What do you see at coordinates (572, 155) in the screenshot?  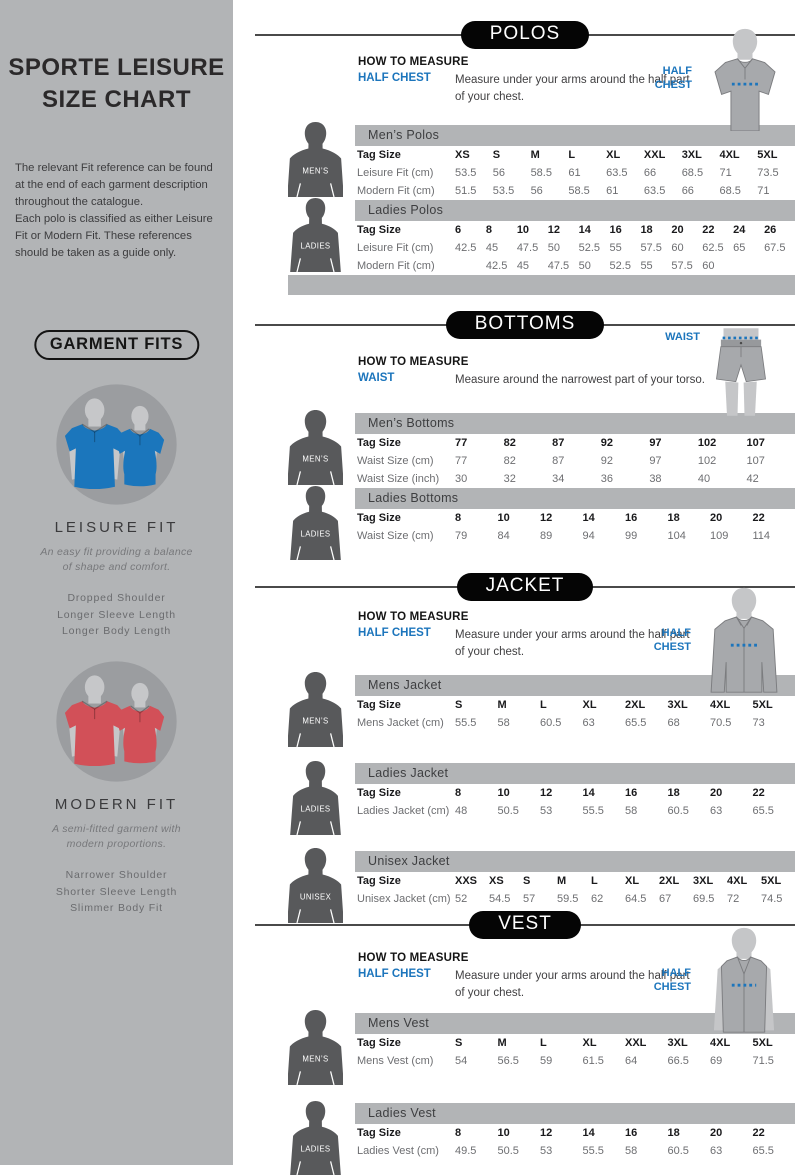 I see `size-value: L` at bounding box center [572, 155].